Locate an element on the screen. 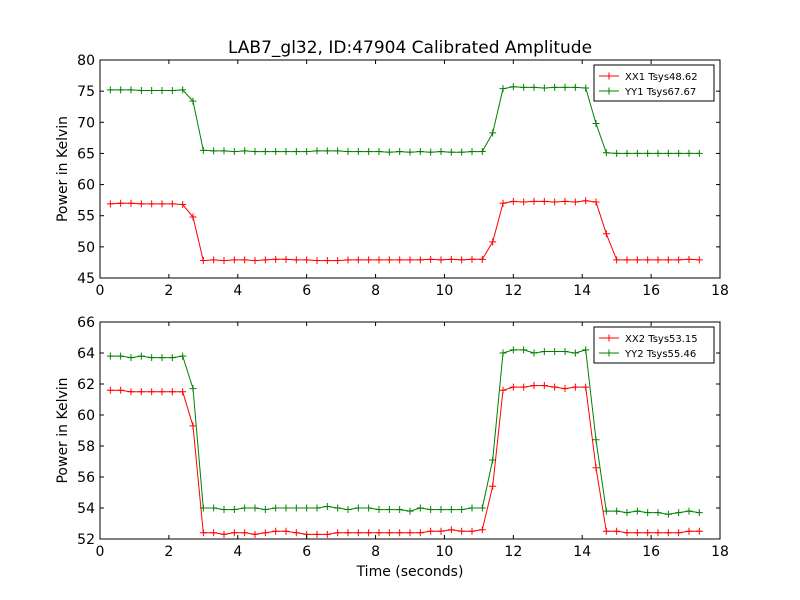 Image resolution: width=800 pixels, height=600 pixels. y-tick-label: 54 is located at coordinates (86, 509).